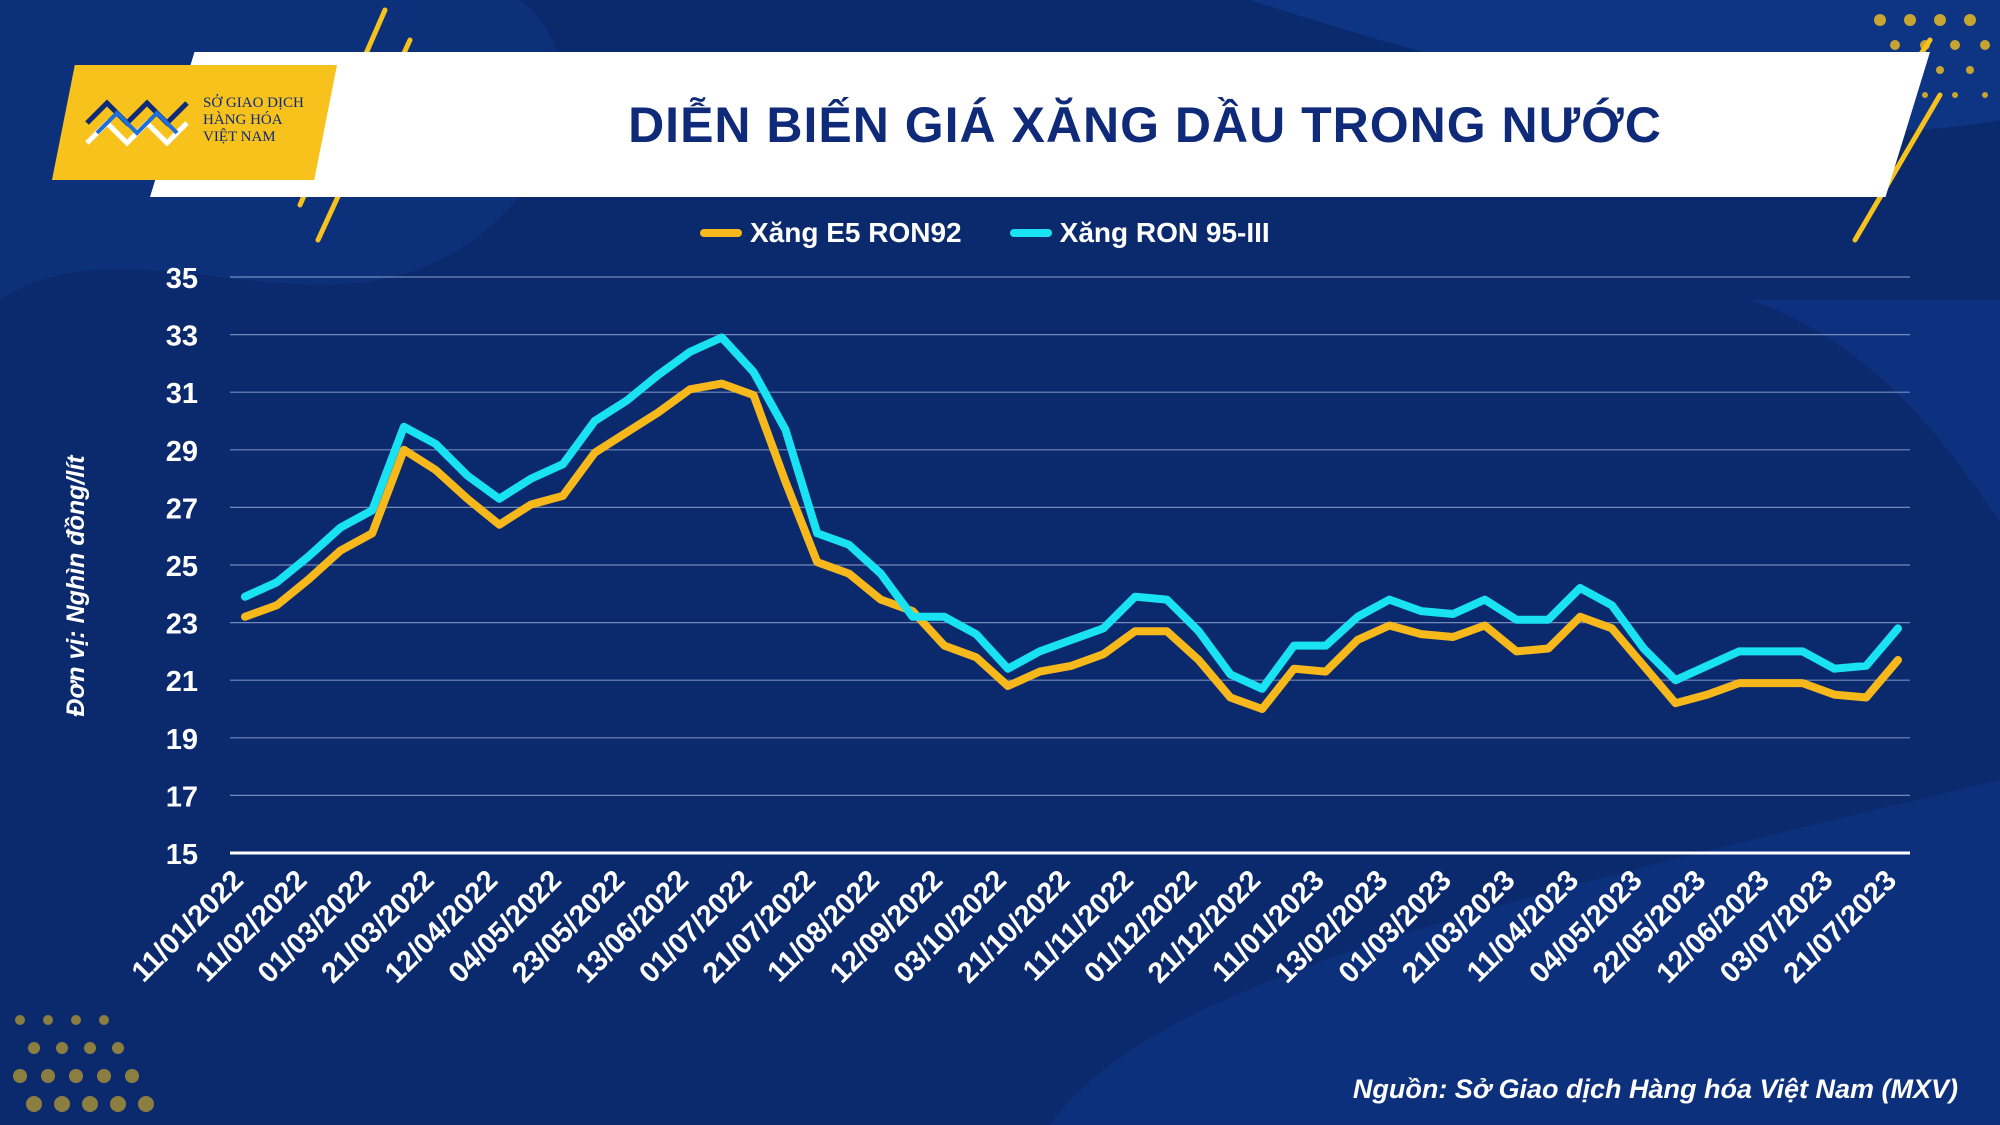 The height and width of the screenshot is (1125, 2000). I want to click on y-tick-label: 31, so click(182, 394).